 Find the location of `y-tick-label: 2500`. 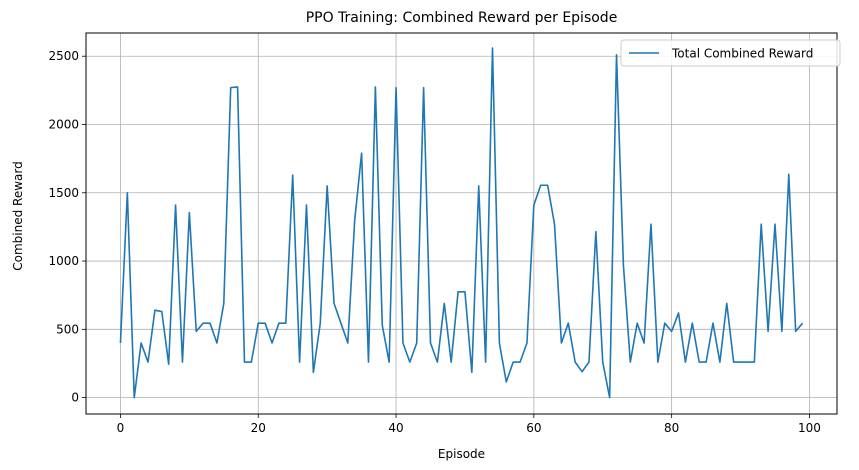

y-tick-label: 2500 is located at coordinates (63, 56).